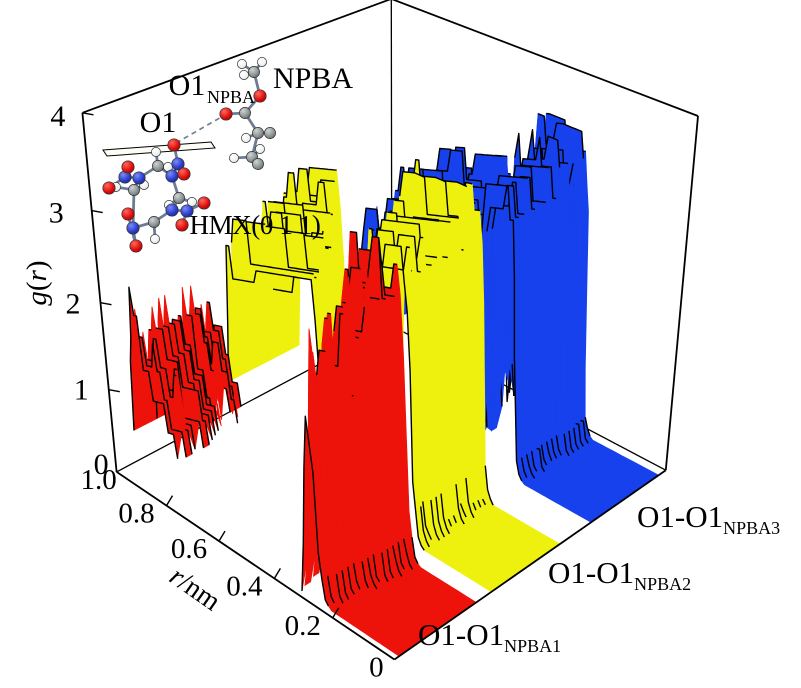  What do you see at coordinates (73, 304) in the screenshot?
I see `svg-text: 2` at bounding box center [73, 304].